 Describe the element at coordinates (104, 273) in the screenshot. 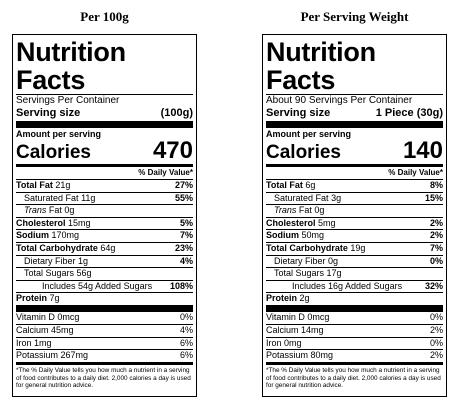

I see `nutrient-row-total-sugars: Total Sugars 56g` at that location.